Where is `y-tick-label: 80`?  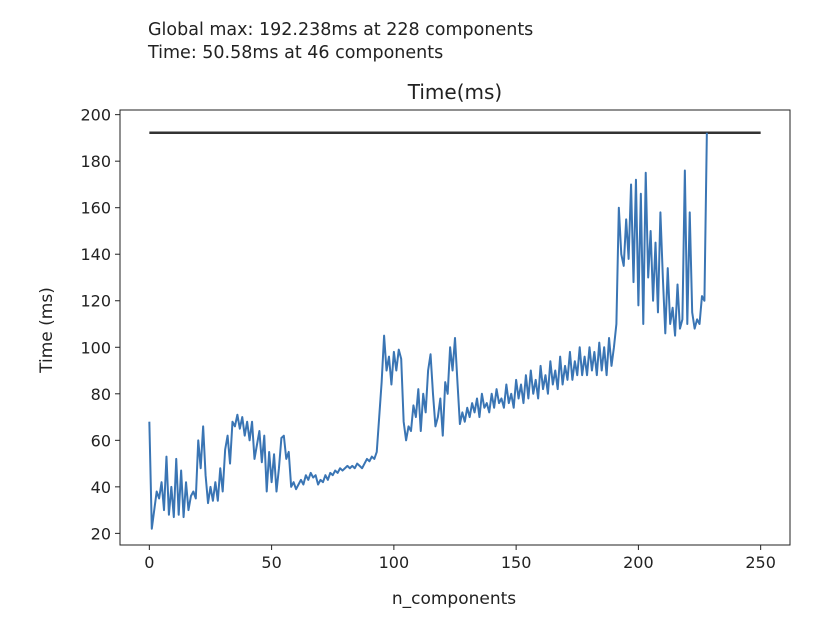
y-tick-label: 80 is located at coordinates (101, 394).